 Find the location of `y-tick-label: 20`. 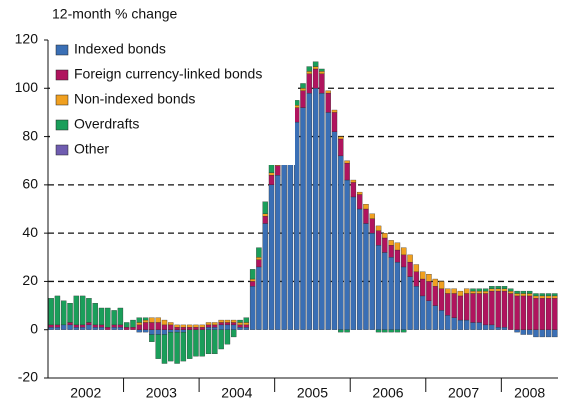

y-tick-label: 20 is located at coordinates (30, 280).